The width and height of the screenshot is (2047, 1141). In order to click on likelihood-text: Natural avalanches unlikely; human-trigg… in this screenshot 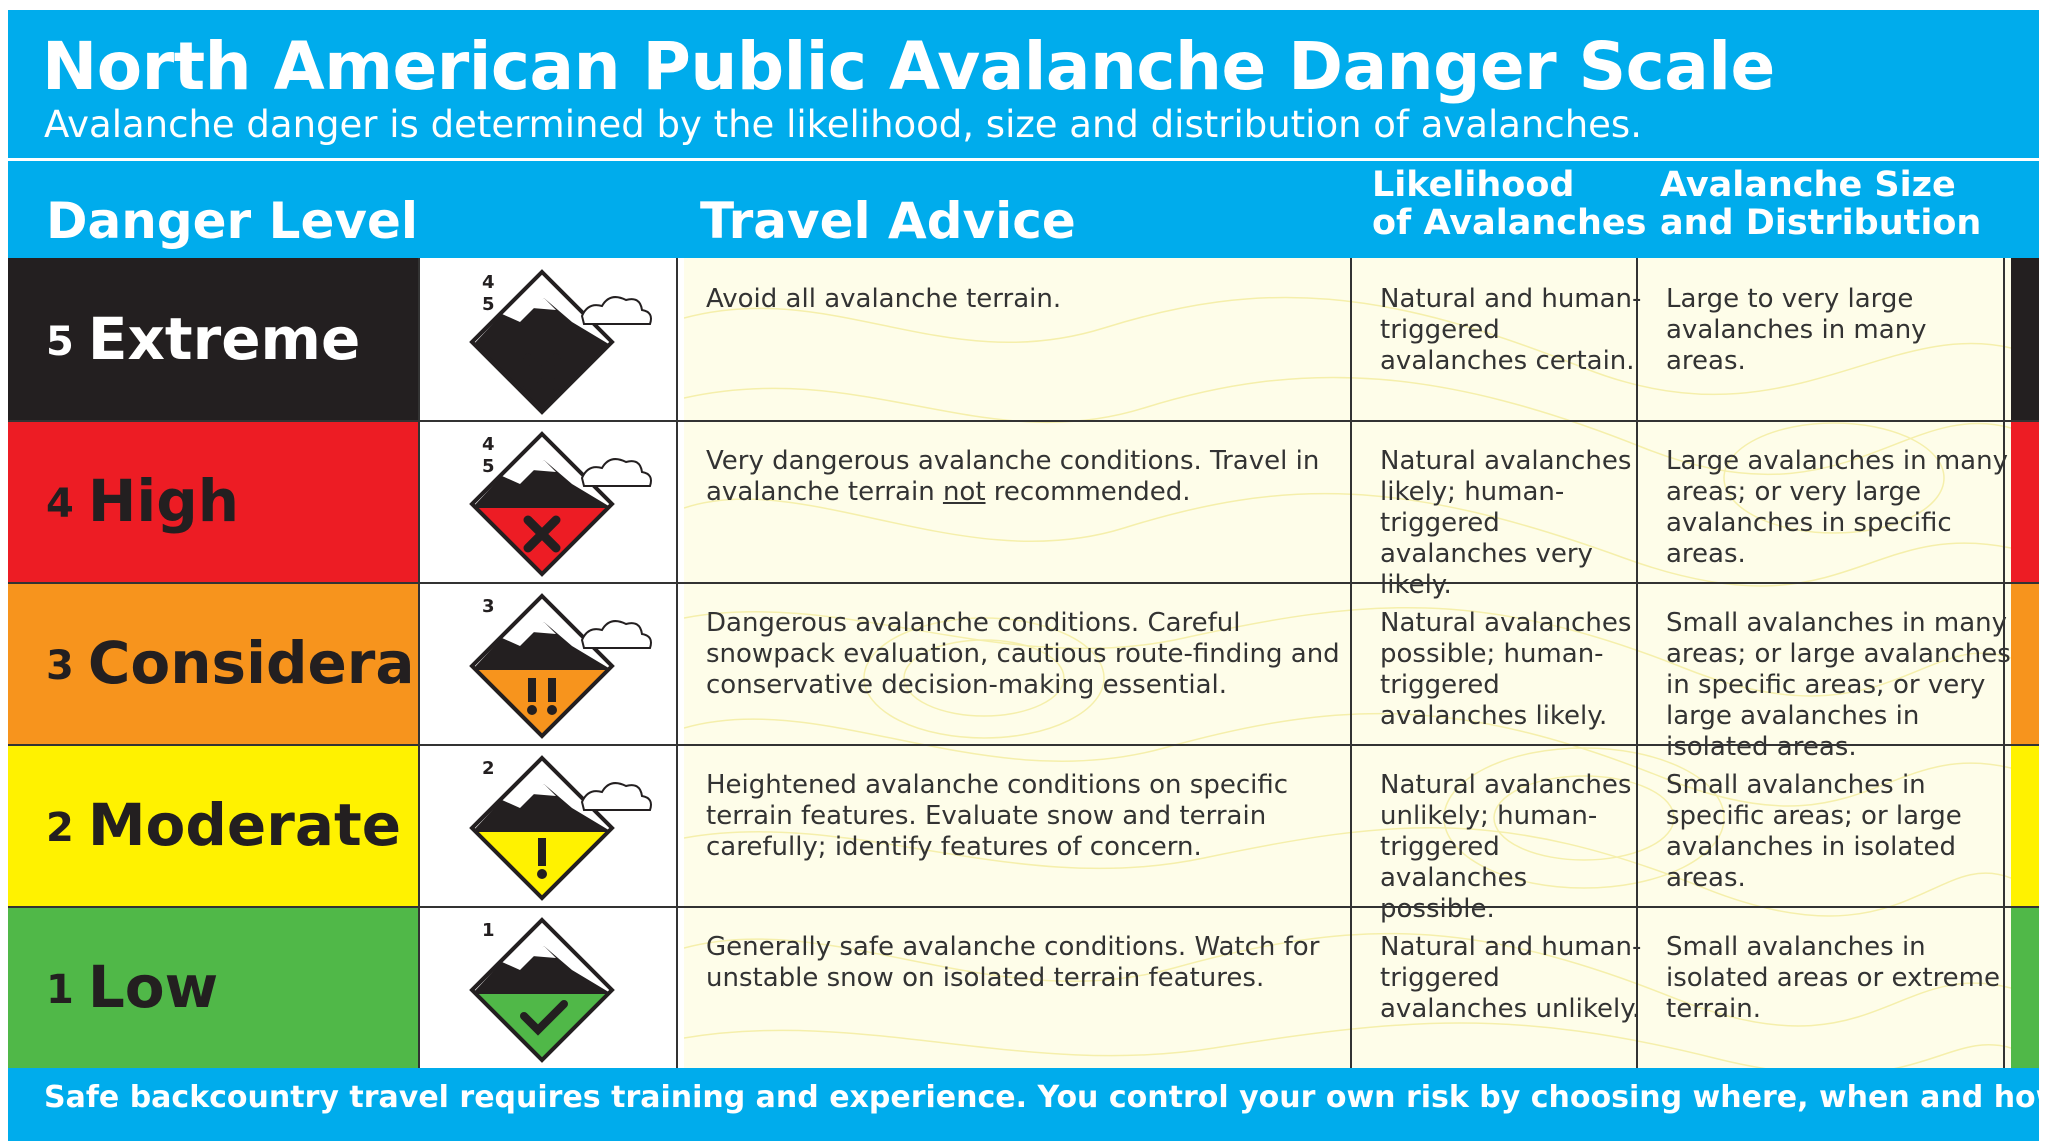, I will do `click(1506, 847)`.